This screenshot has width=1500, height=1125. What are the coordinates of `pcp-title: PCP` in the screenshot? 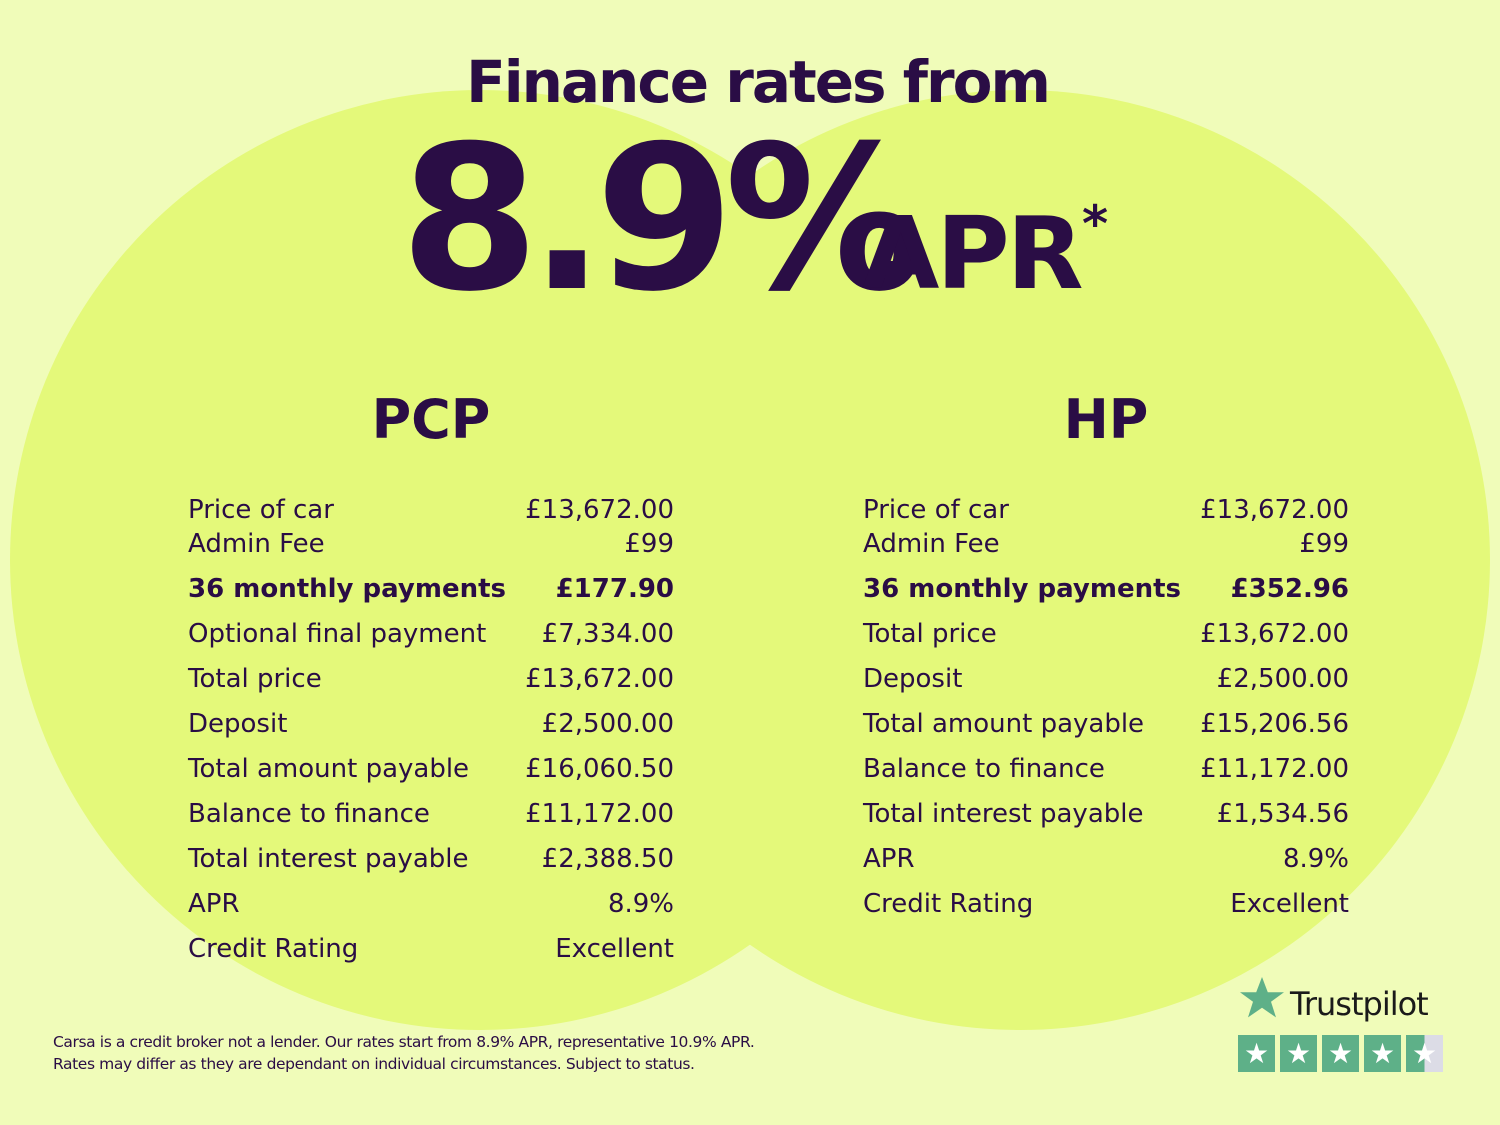 It's located at (431, 419).